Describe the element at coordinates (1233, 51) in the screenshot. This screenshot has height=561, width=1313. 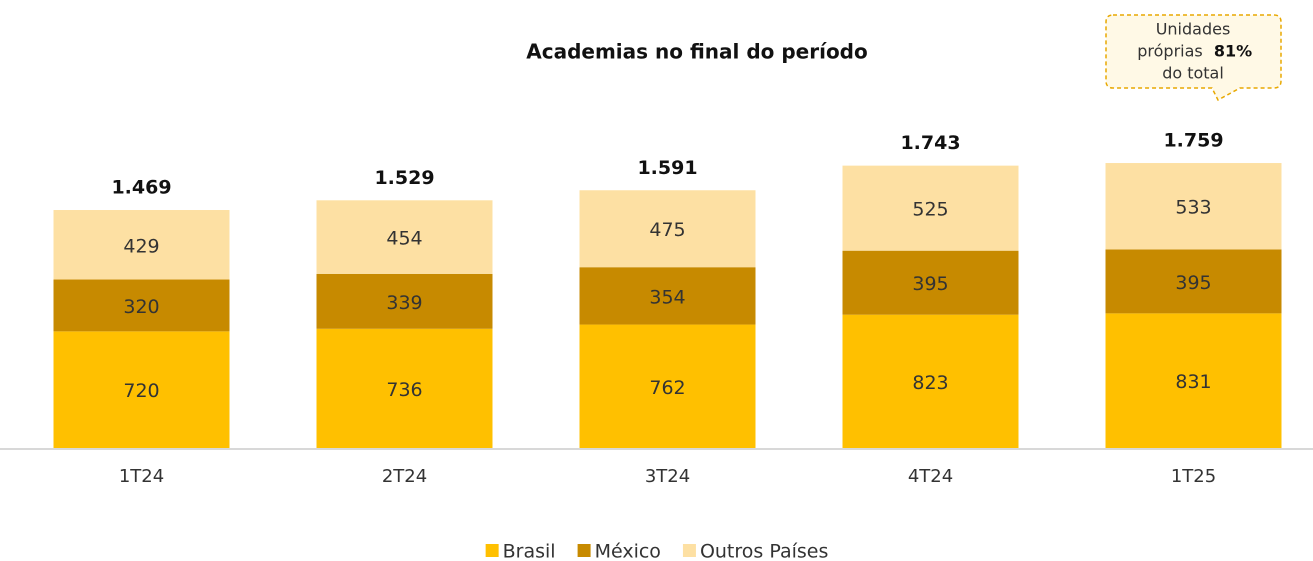
I see `annotation-emphasis: 81%` at that location.